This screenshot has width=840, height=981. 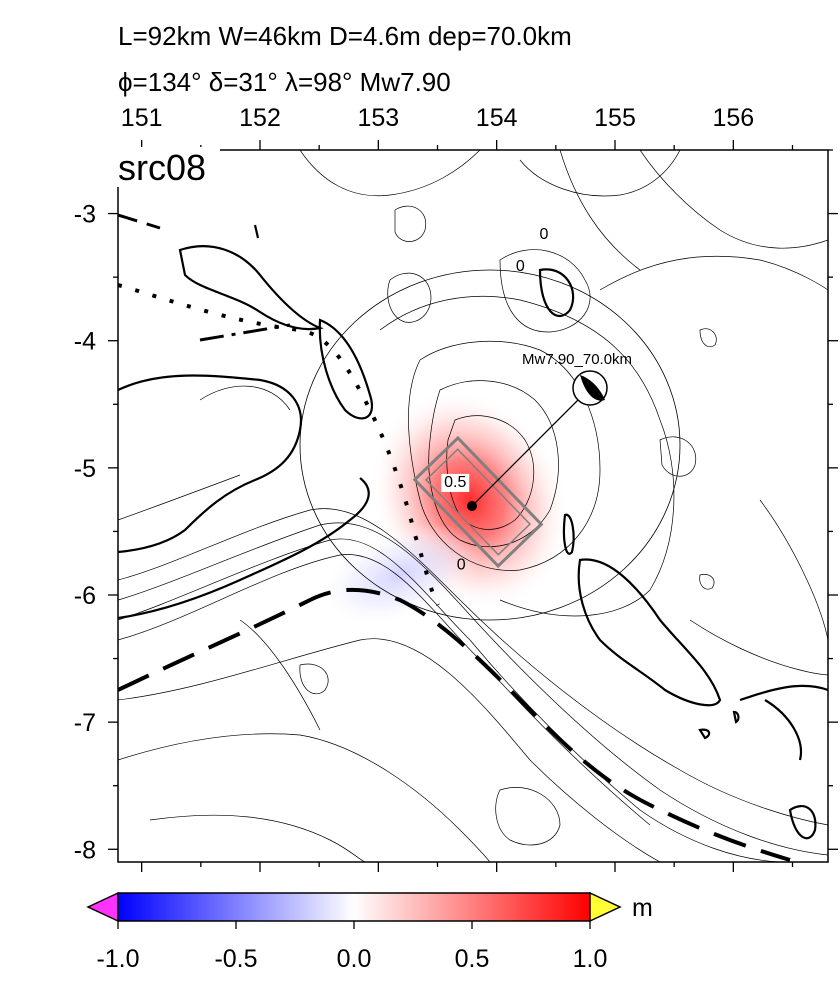 What do you see at coordinates (378, 118) in the screenshot?
I see `lon-tick-label: 153` at bounding box center [378, 118].